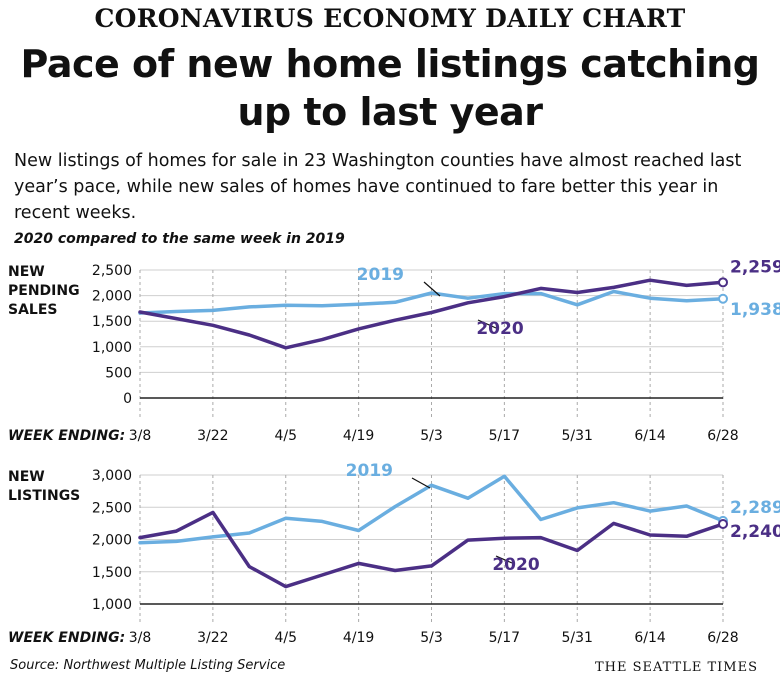 Image resolution: width=780 pixels, height=680 pixels. Describe the element at coordinates (179, 239) in the screenshot. I see `chart-note: 2020 compared to the same week in 2019` at that location.